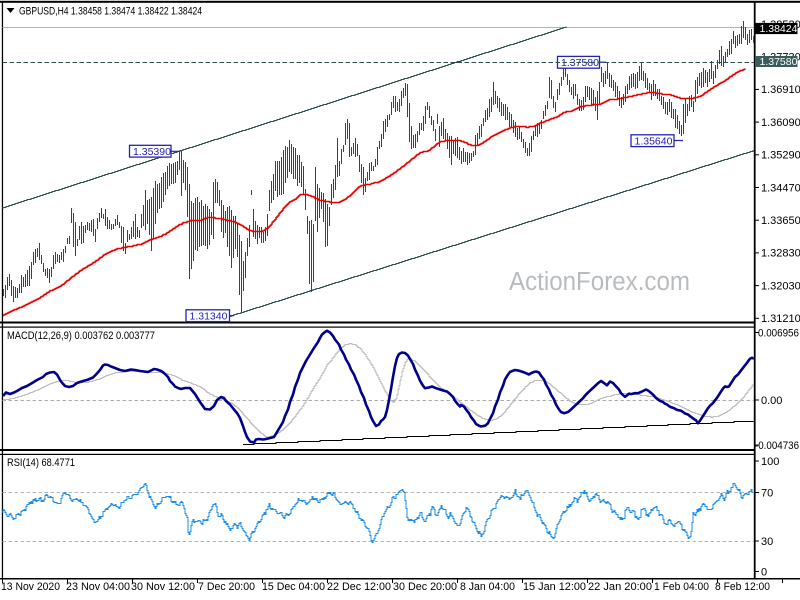  What do you see at coordinates (293, 587) in the screenshot?
I see `svg-text: 15 Dec 04:00` at bounding box center [293, 587].